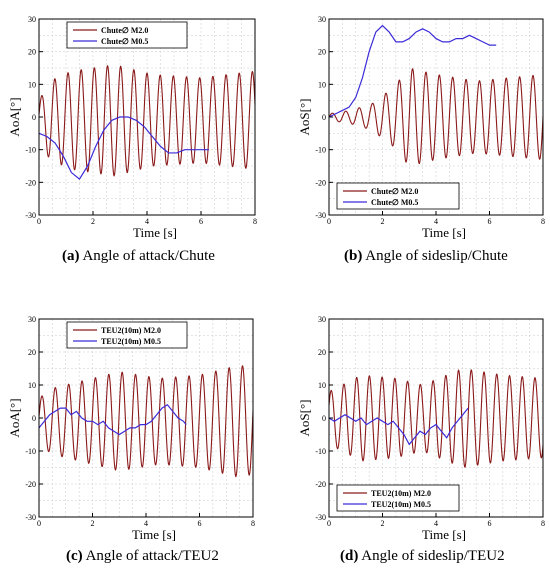  Describe the element at coordinates (71, 256) in the screenshot. I see `caption-a-letter: (a)` at that location.